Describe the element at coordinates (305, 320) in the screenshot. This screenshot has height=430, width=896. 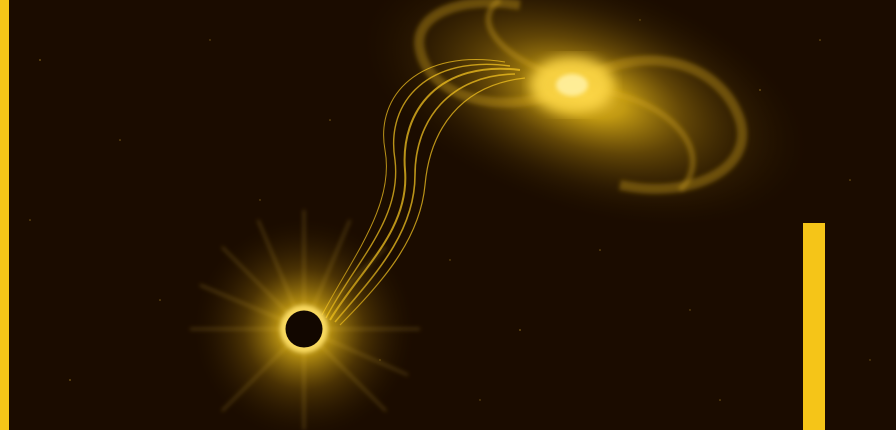
I see `black-hole` at that location.